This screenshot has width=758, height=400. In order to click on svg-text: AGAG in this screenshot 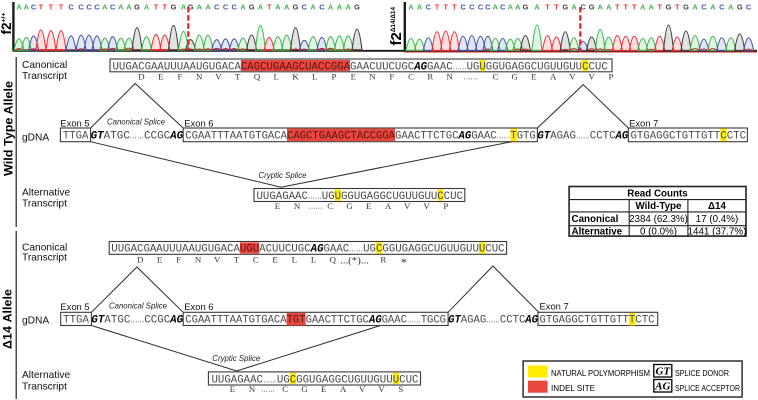, I will do `click(563, 137)`.